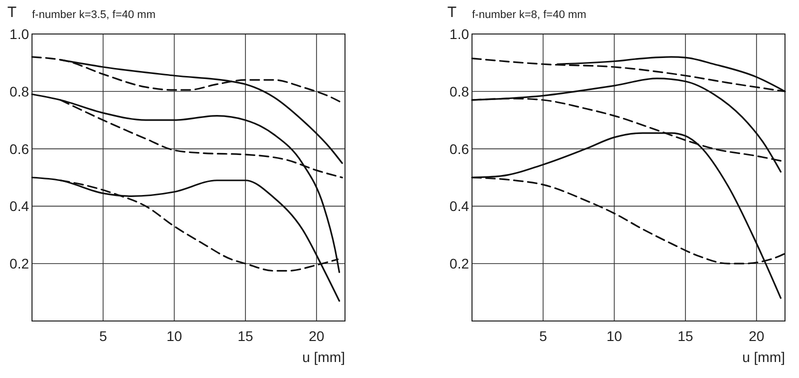 This screenshot has height=378, width=799. What do you see at coordinates (185, 239) in the screenshot?
I see `line-series` at bounding box center [185, 239].